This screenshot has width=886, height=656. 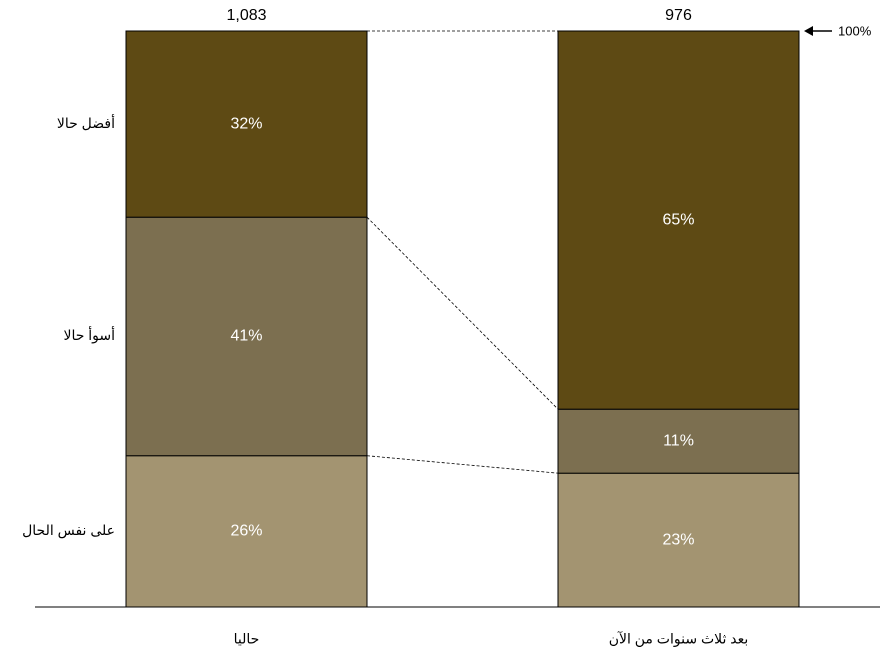 I want to click on series-label: أفضل حالا, so click(x=86, y=122).